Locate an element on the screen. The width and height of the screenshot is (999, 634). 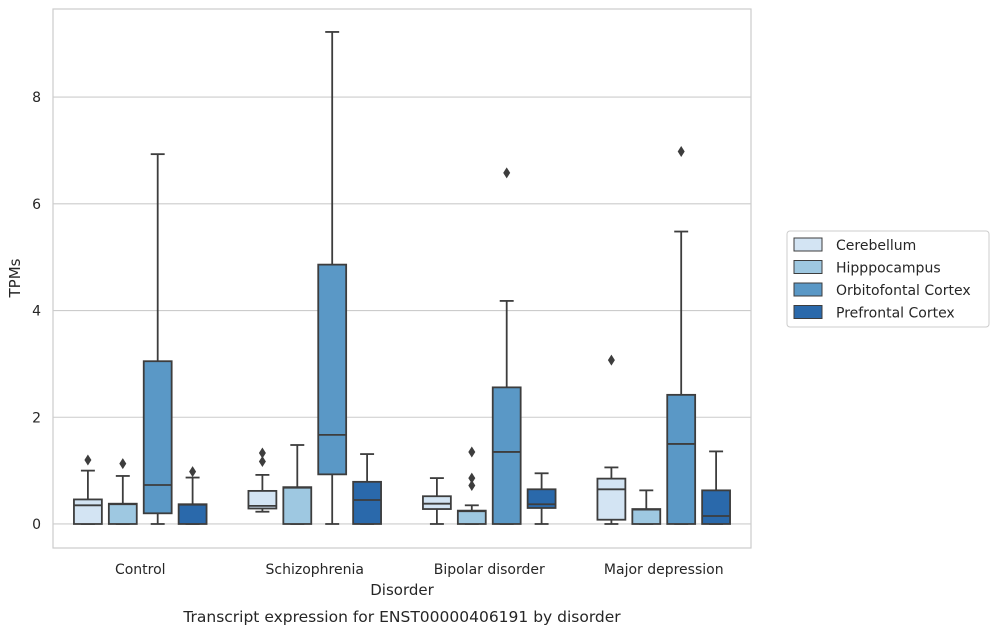
legend-label: Prefrontal Cortex is located at coordinates (895, 314).